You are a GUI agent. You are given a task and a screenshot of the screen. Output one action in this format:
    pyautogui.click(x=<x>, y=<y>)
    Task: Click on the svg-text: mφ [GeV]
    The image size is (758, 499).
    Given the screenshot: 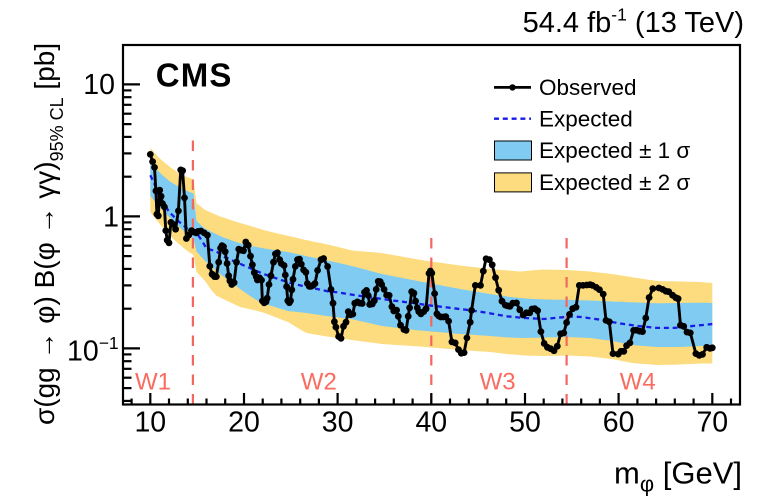 What is the action you would take?
    pyautogui.click(x=678, y=475)
    